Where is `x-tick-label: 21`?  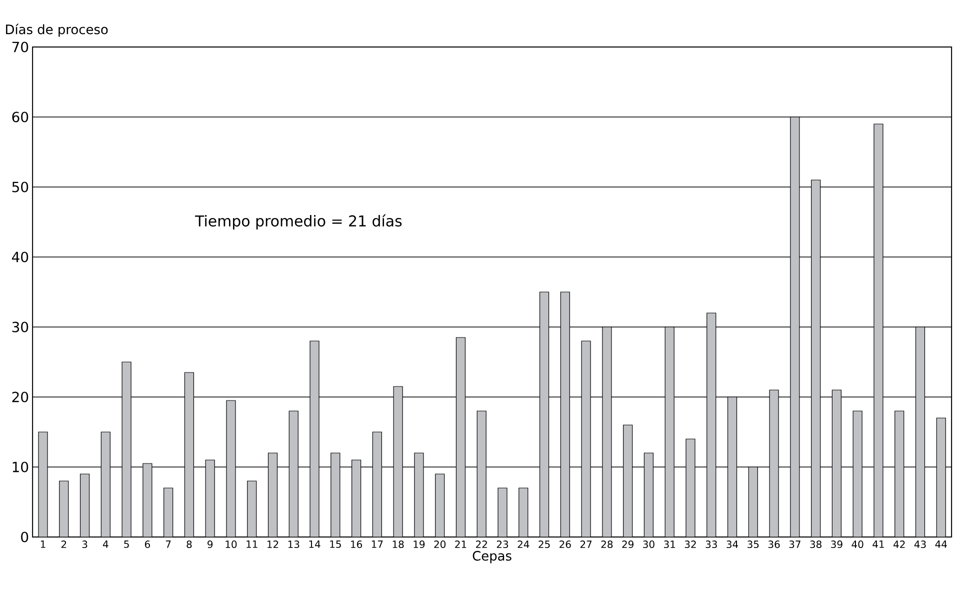
x-tick-label: 21 is located at coordinates (460, 544).